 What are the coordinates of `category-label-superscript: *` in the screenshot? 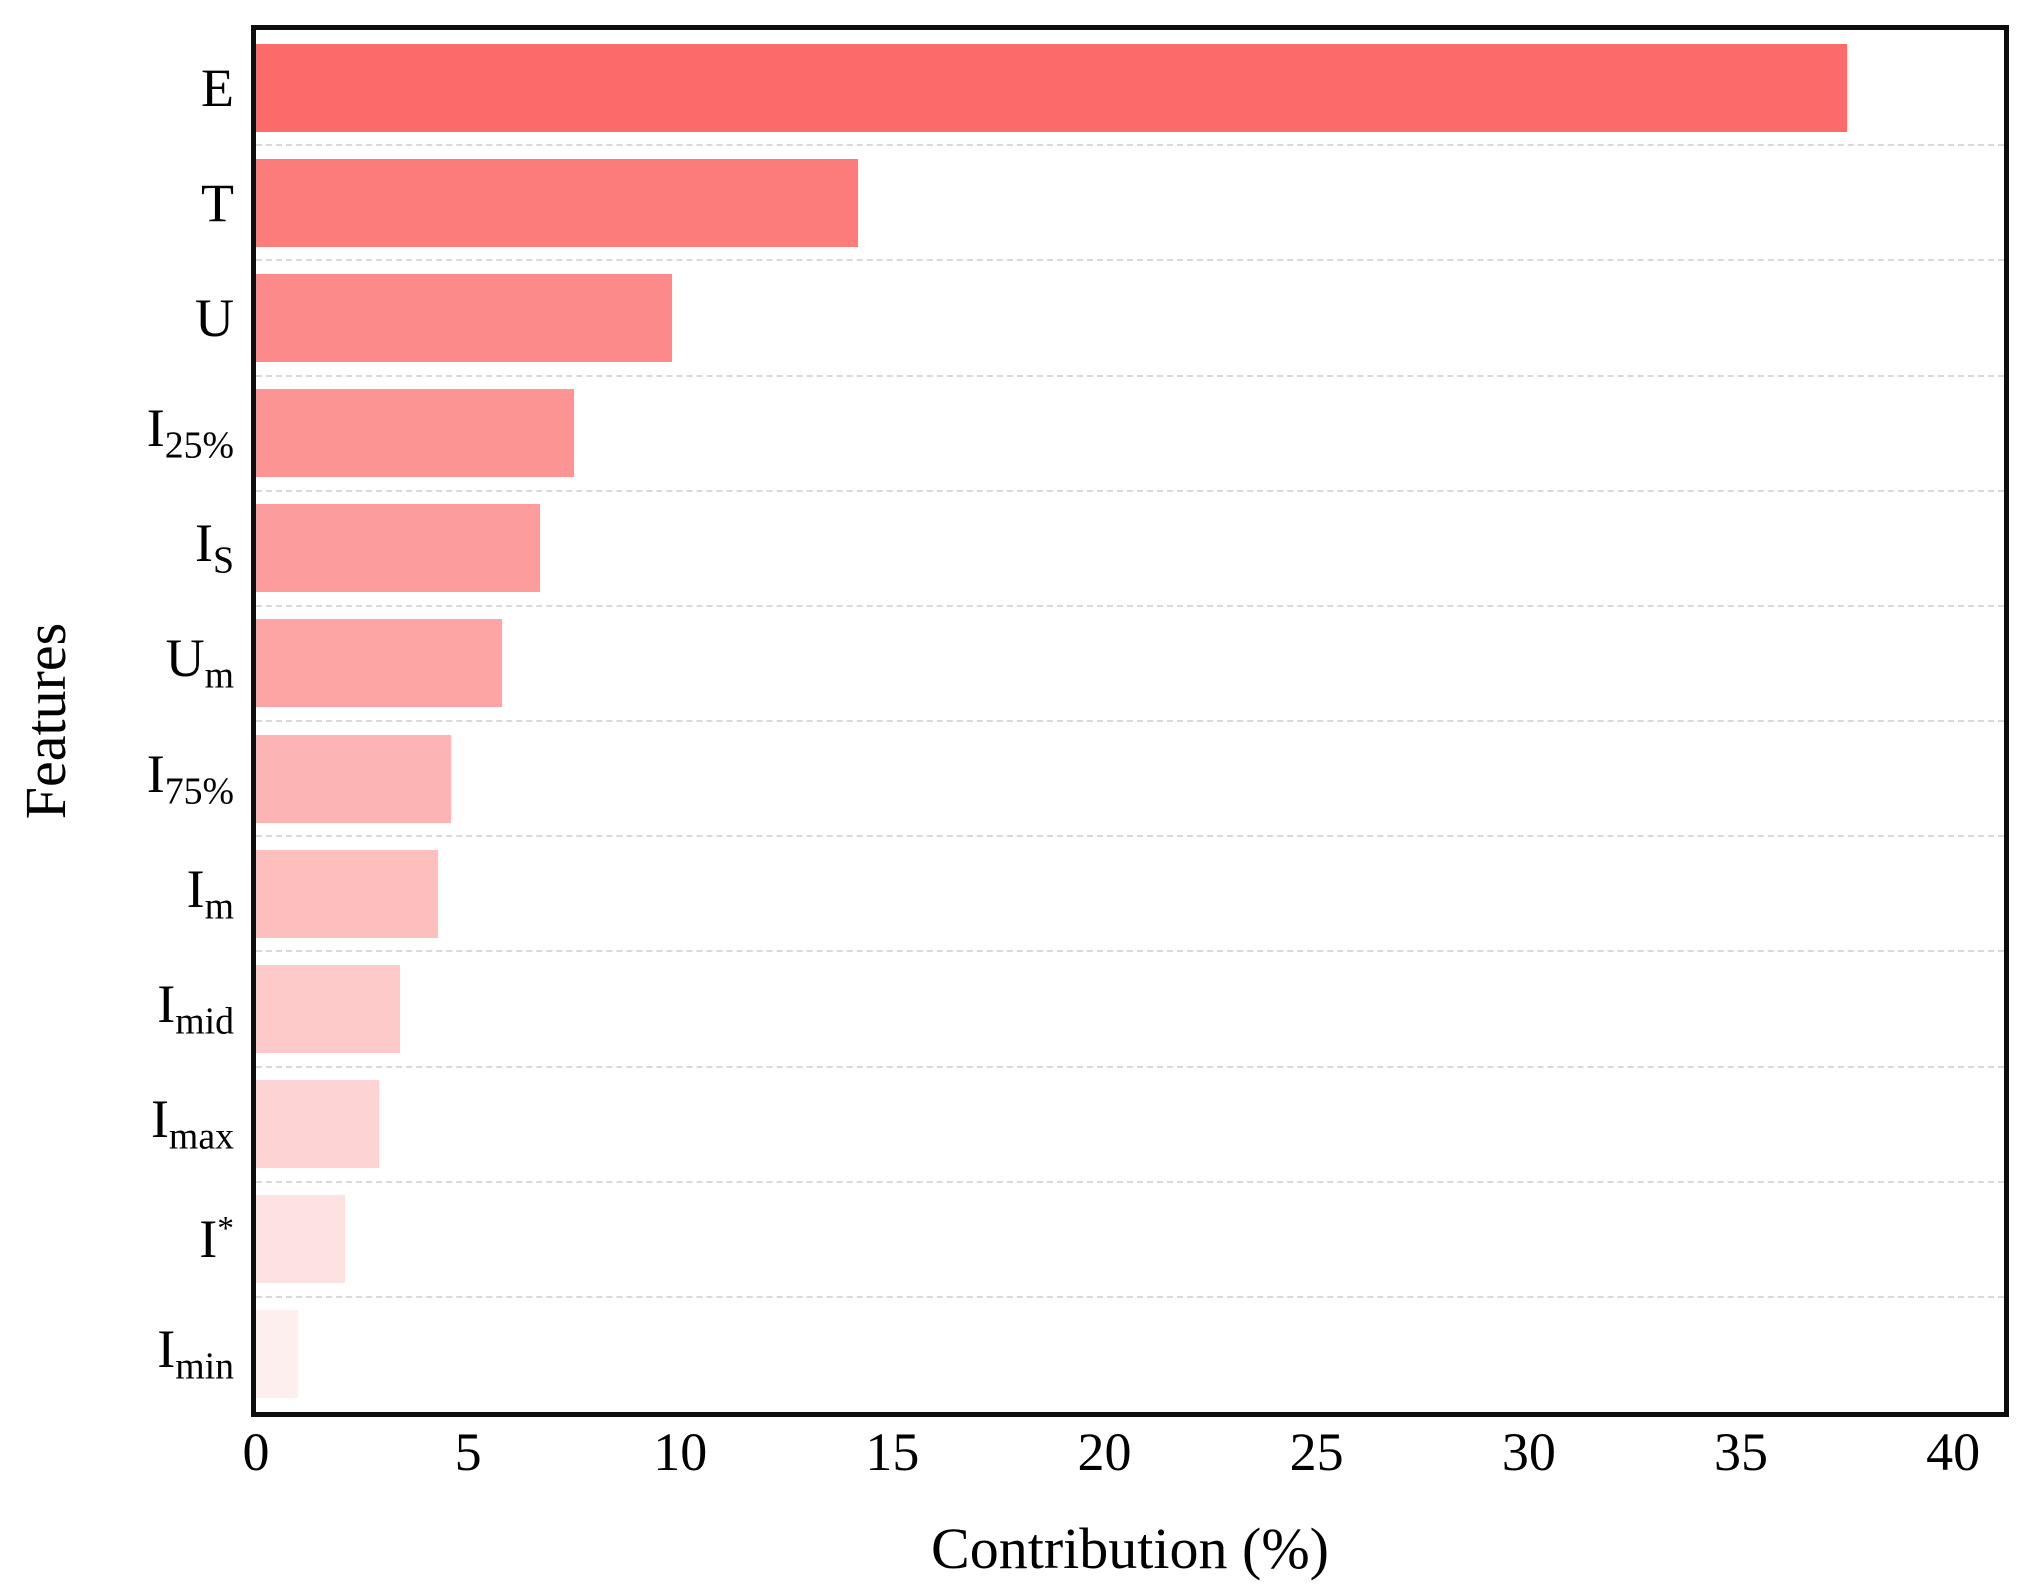 It's located at (225, 1229).